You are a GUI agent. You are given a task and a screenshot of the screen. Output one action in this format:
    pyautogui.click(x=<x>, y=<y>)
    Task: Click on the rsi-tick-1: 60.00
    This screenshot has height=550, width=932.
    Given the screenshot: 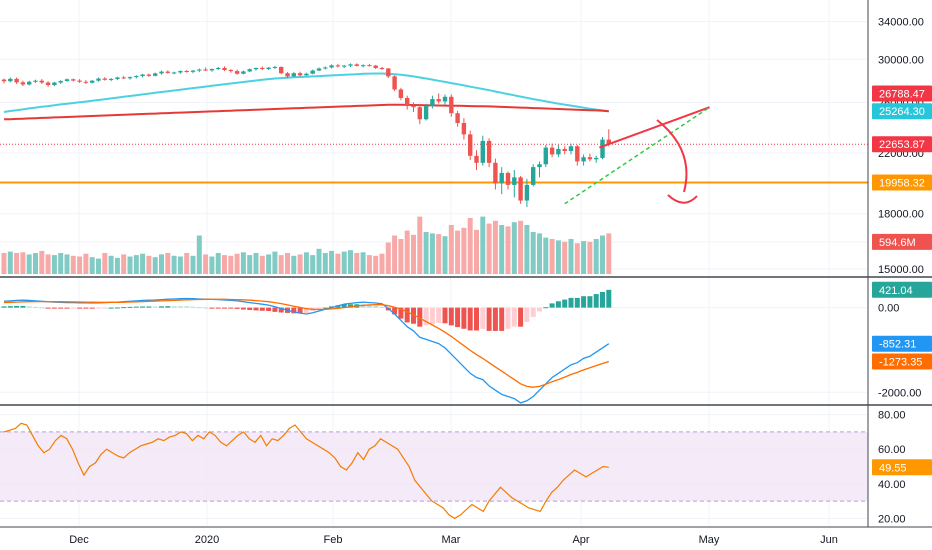 What is the action you would take?
    pyautogui.click(x=892, y=450)
    